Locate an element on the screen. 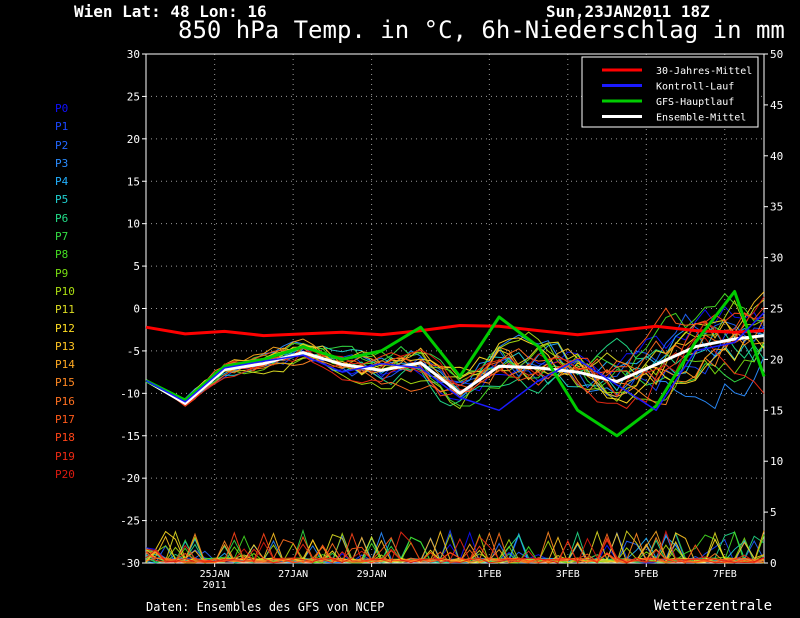  ensemble-member-label: P12 is located at coordinates (65, 328).